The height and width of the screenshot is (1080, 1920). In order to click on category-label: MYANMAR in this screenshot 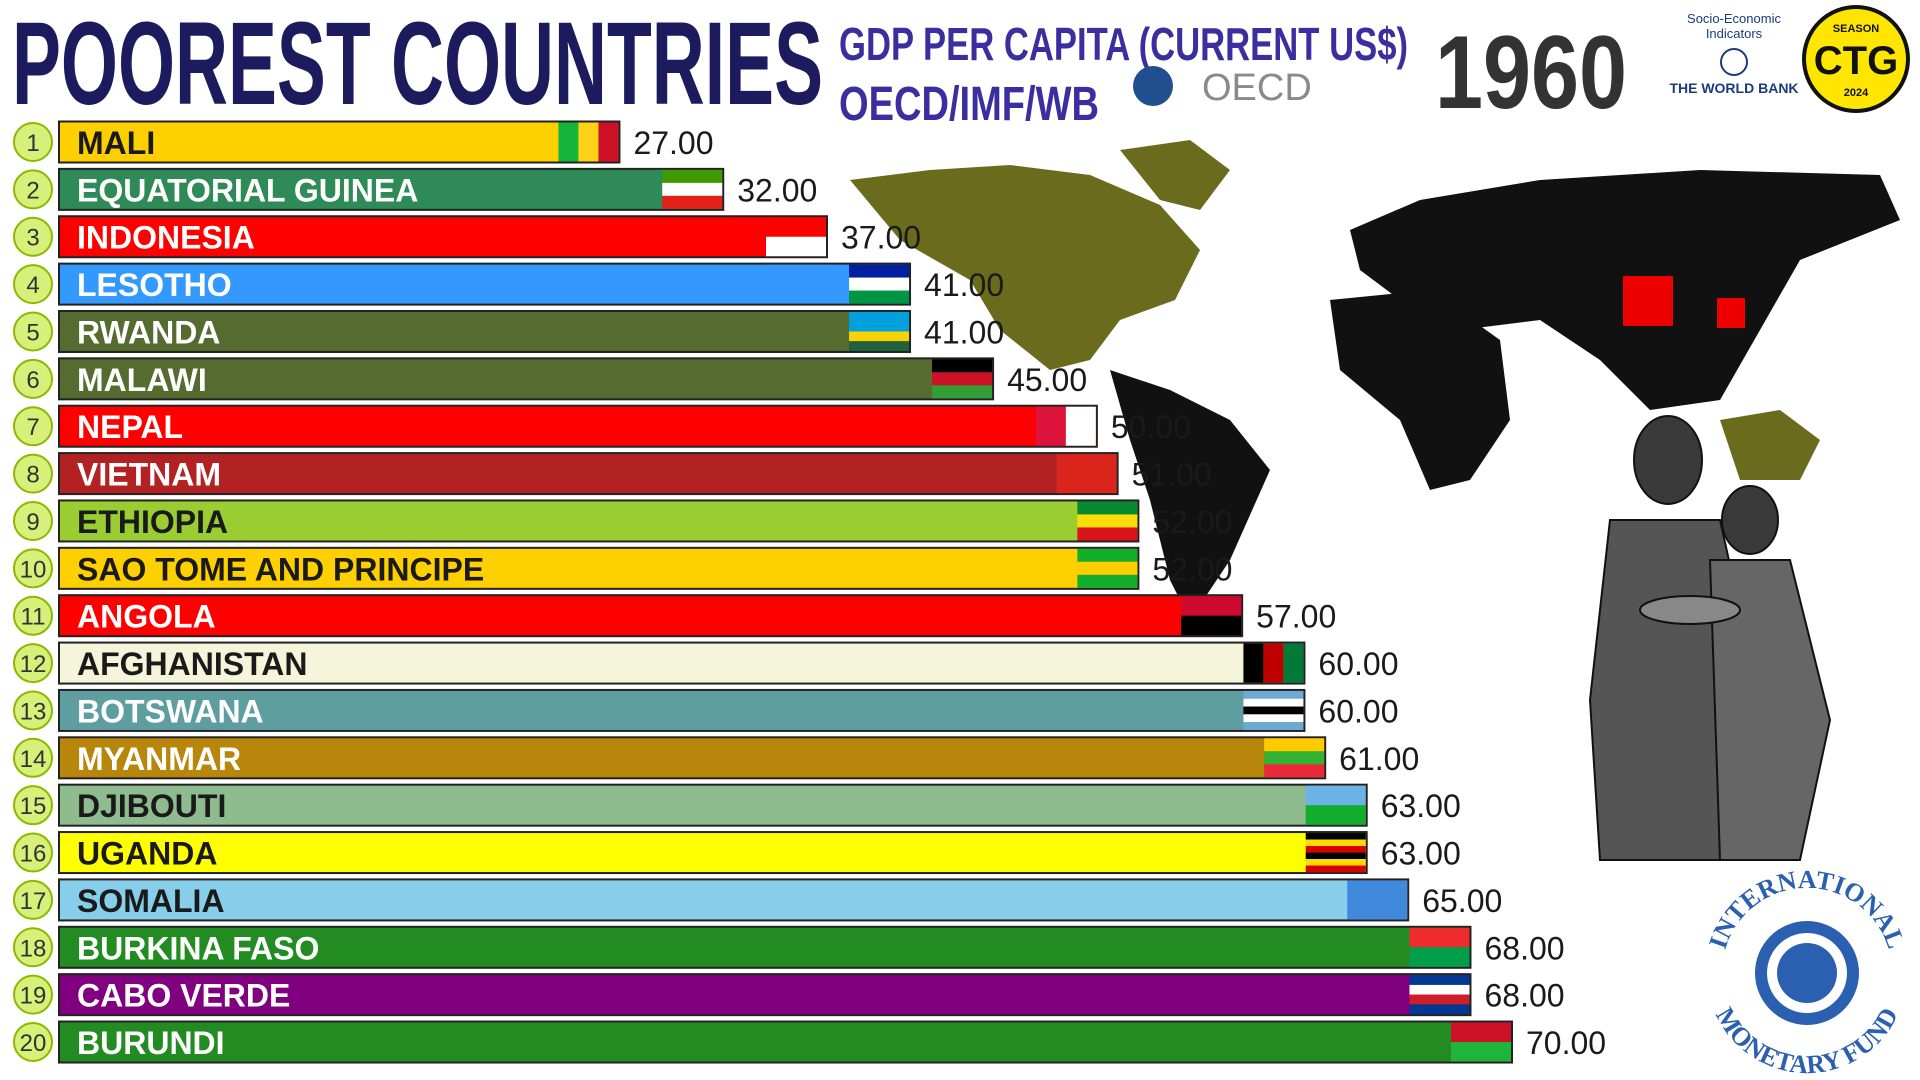, I will do `click(159, 759)`.